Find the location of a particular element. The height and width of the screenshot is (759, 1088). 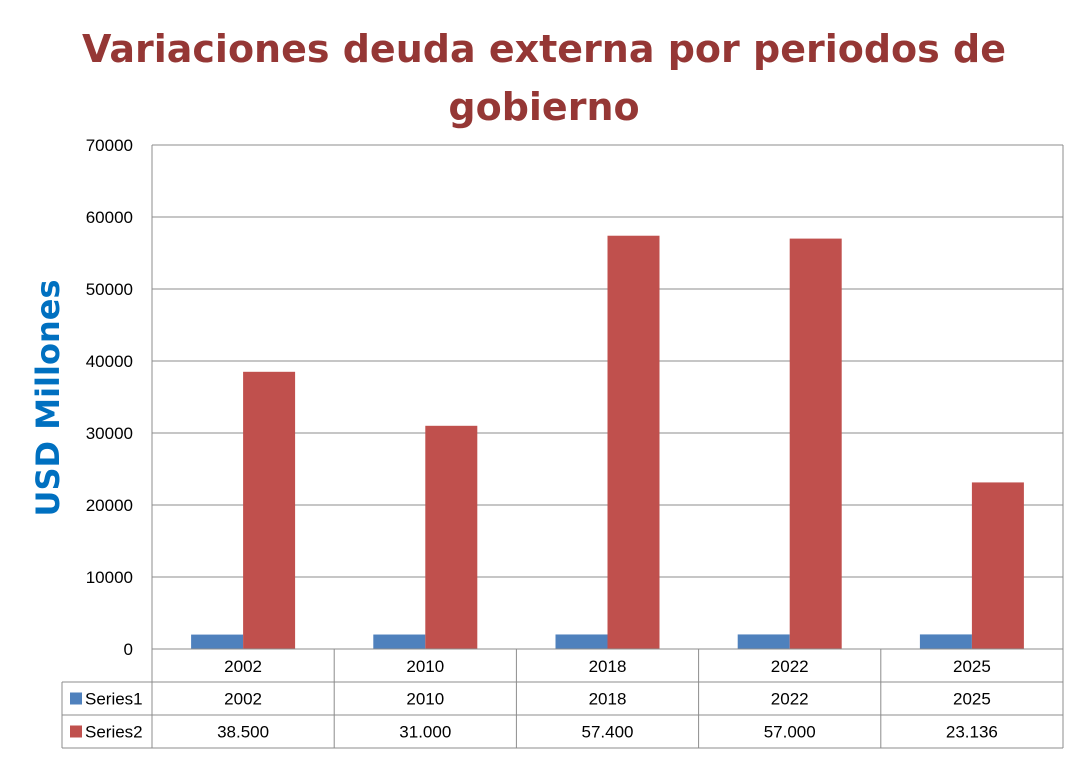

x-tick-label: 2018 is located at coordinates (608, 666).